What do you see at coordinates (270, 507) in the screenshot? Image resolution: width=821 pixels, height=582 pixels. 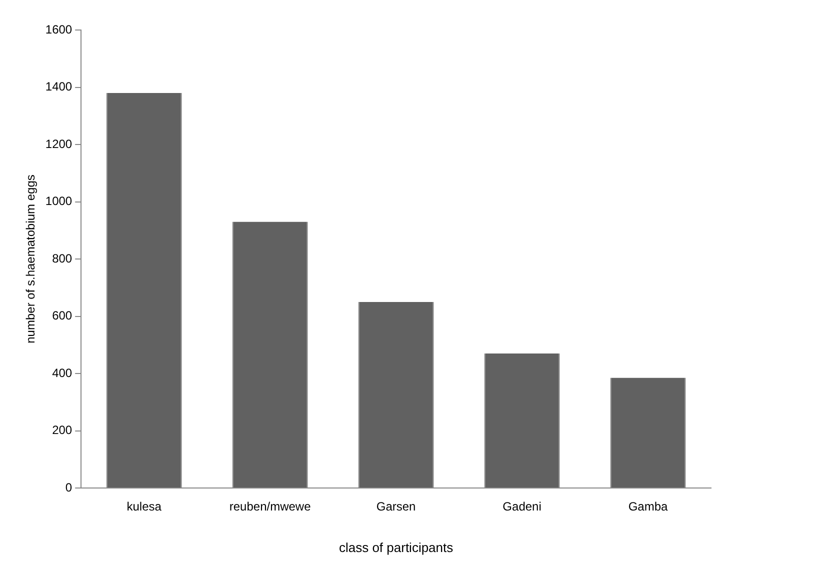 I see `x-tick-label: reuben/mwewe` at bounding box center [270, 507].